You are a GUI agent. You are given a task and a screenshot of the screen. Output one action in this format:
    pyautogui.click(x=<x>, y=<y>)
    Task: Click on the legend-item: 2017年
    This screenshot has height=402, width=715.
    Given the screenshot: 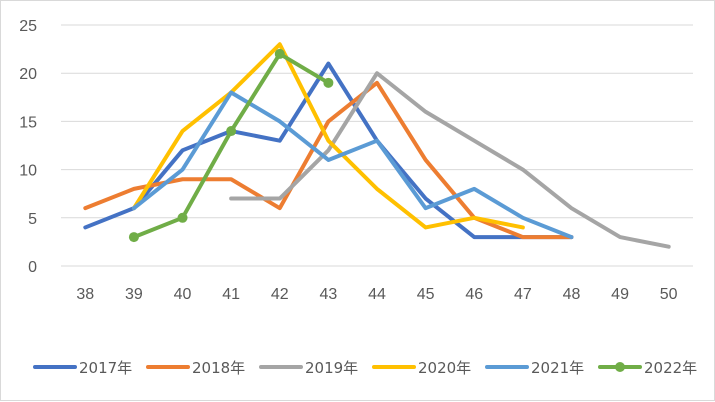 What is the action you would take?
    pyautogui.click(x=82, y=368)
    